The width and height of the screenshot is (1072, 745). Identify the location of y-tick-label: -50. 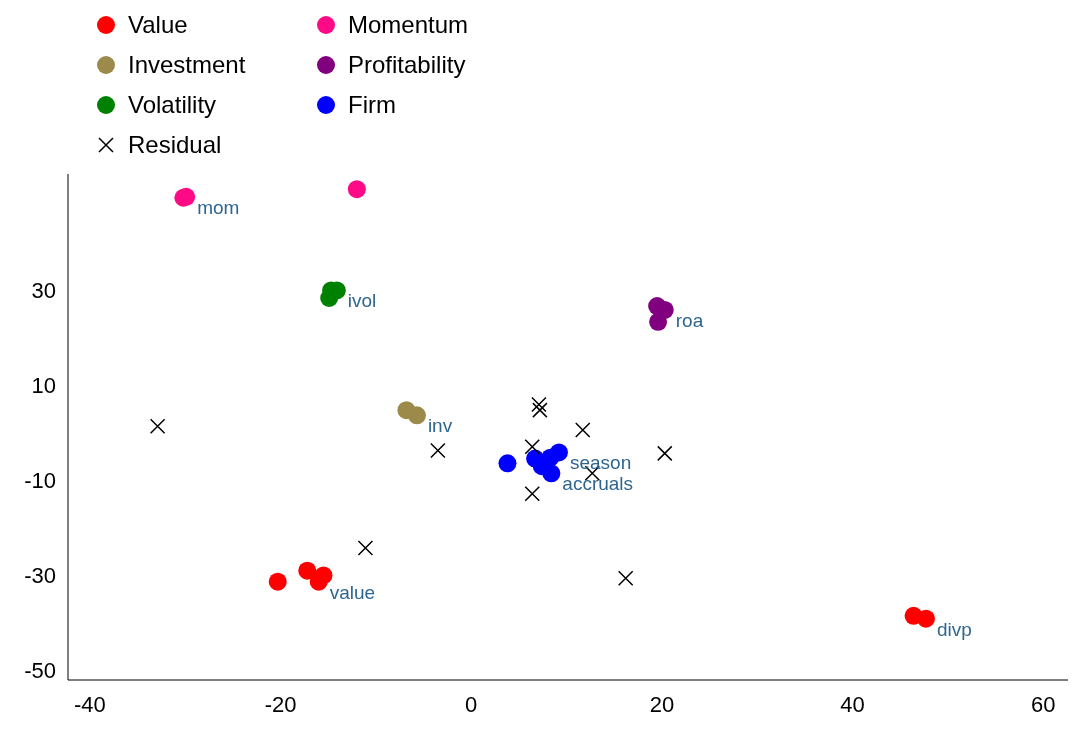
(40, 671).